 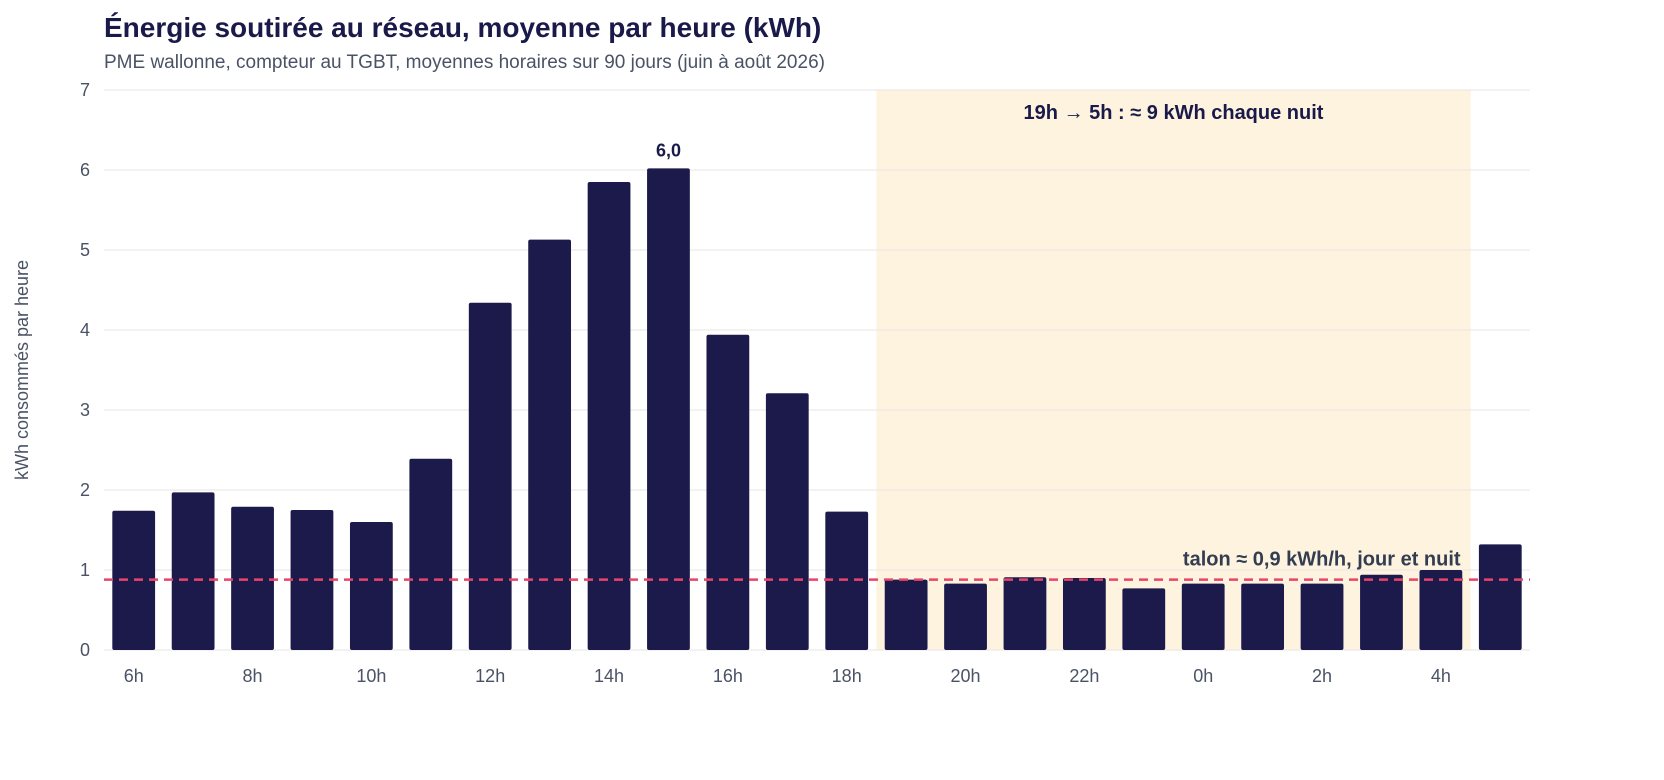 I want to click on bar-21h, so click(x=1025, y=613).